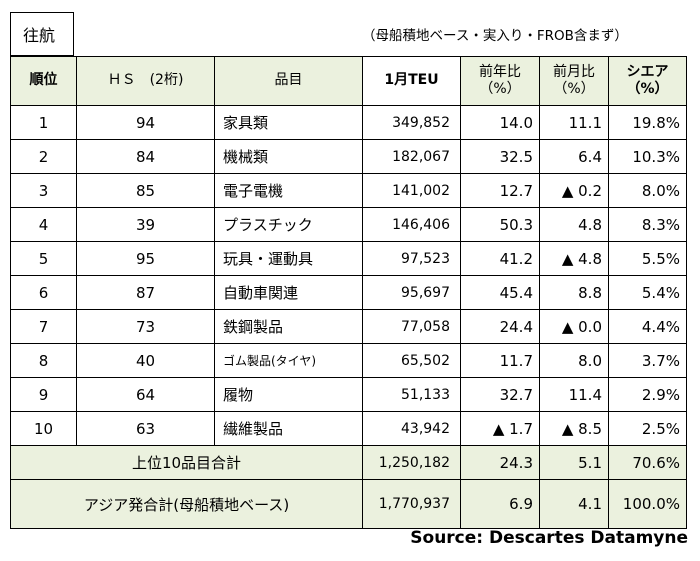  What do you see at coordinates (42, 34) in the screenshot?
I see `route-label: 往航` at bounding box center [42, 34].